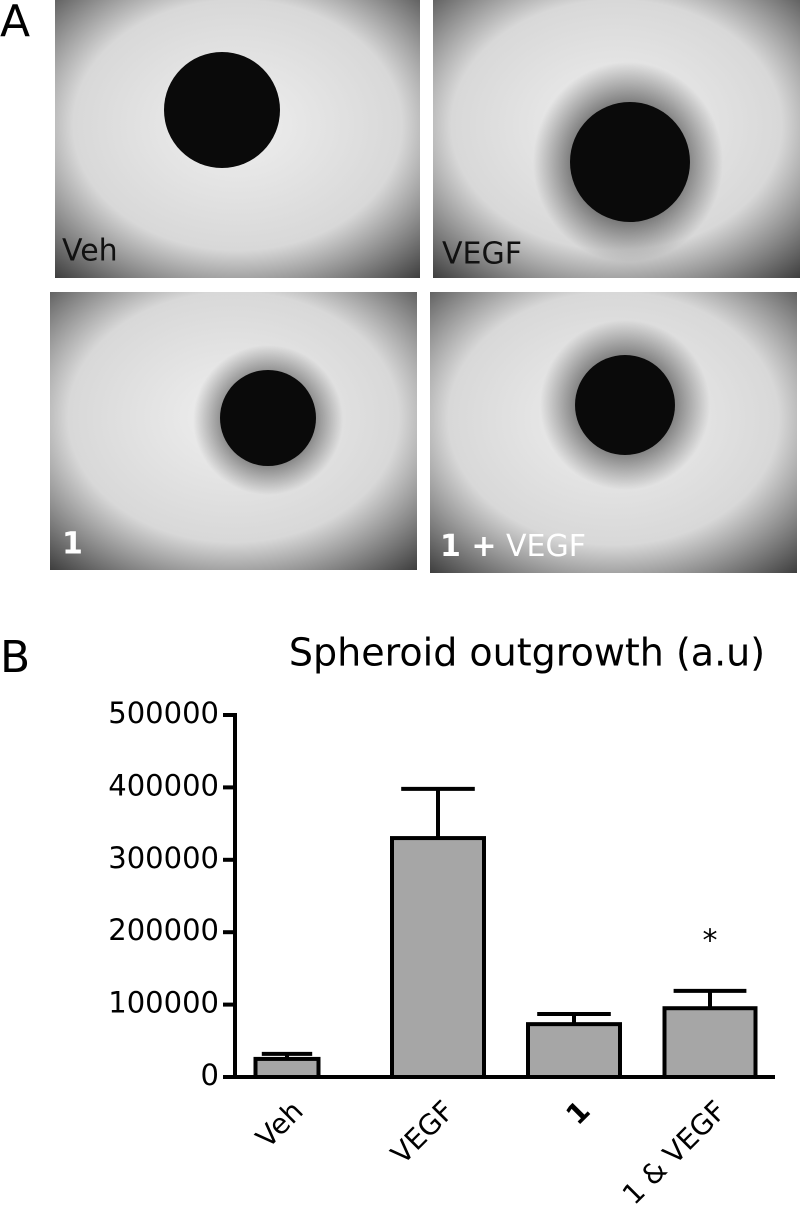 This screenshot has height=1209, width=800. What do you see at coordinates (613, 432) in the screenshot?
I see `micrograph: 1 + VEGF` at bounding box center [613, 432].